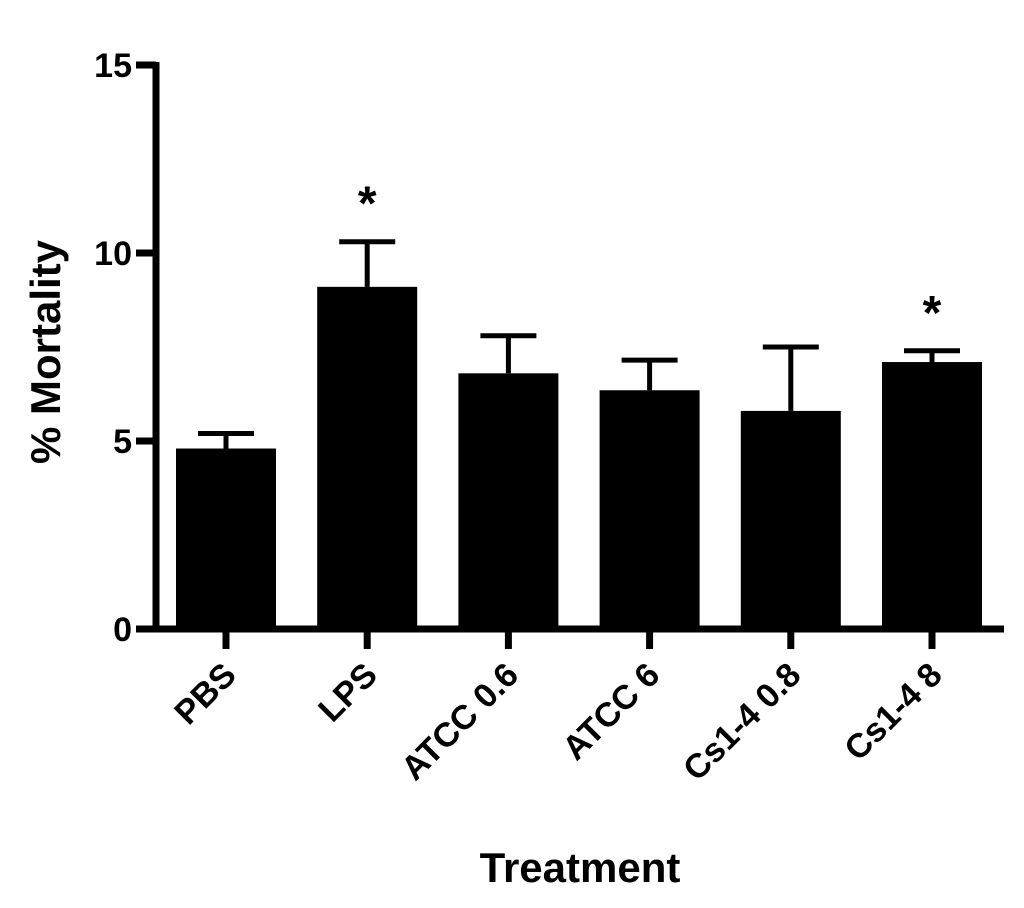  I want to click on y-tick-label-5: 5, so click(122, 442).